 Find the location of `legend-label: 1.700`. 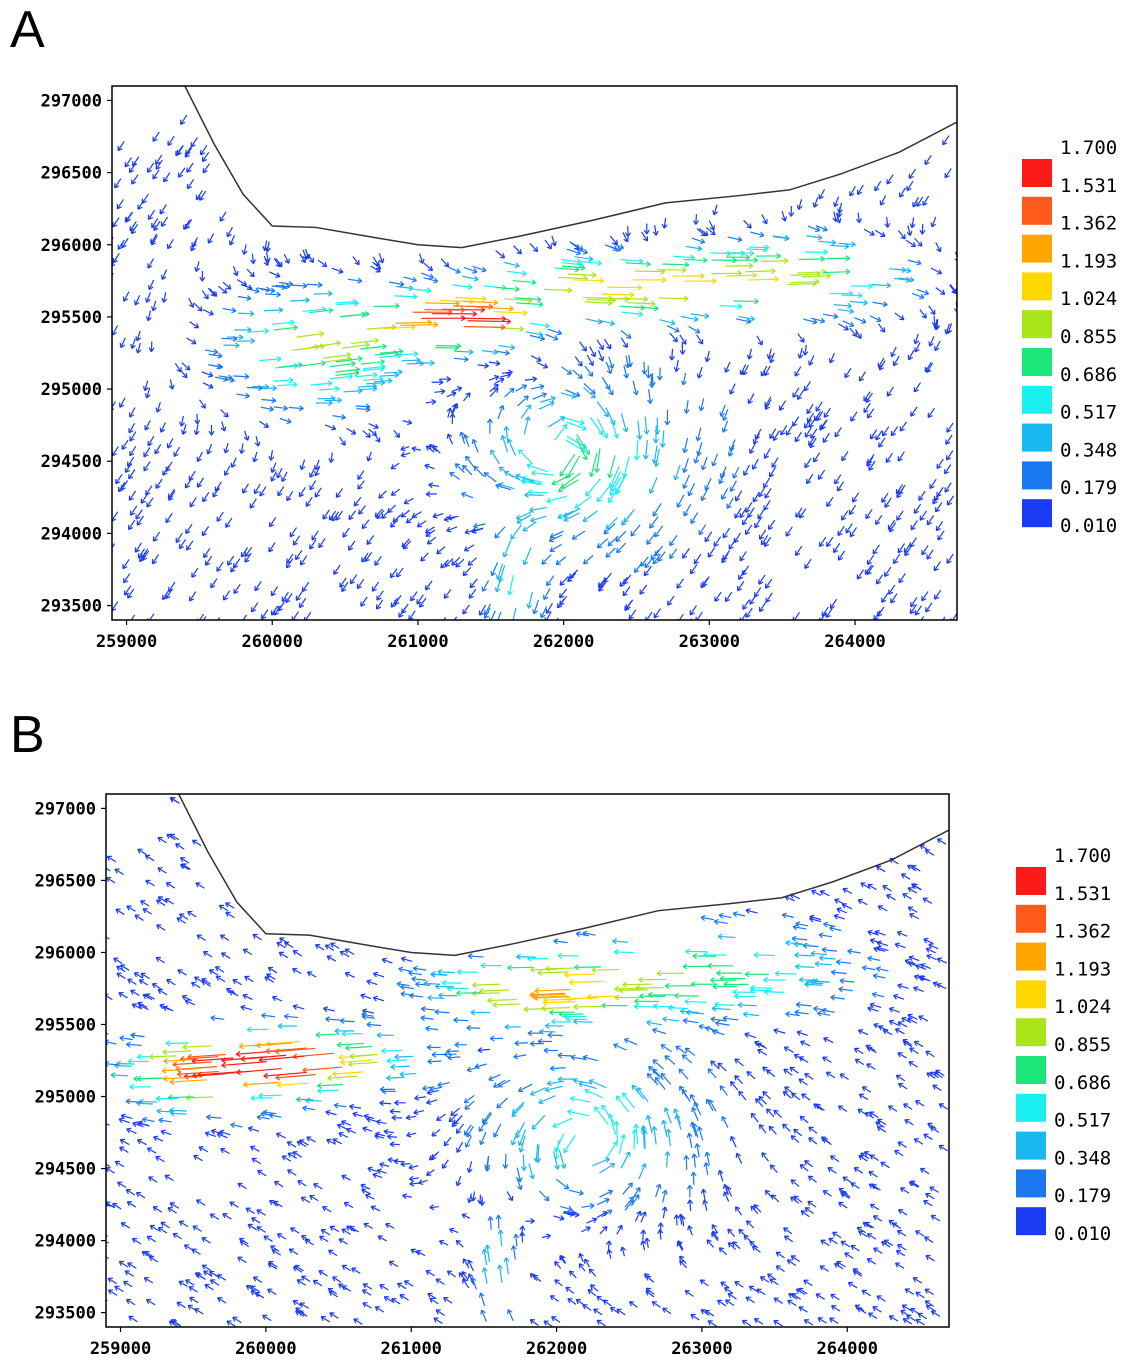

legend-label: 1.700 is located at coordinates (1082, 856).